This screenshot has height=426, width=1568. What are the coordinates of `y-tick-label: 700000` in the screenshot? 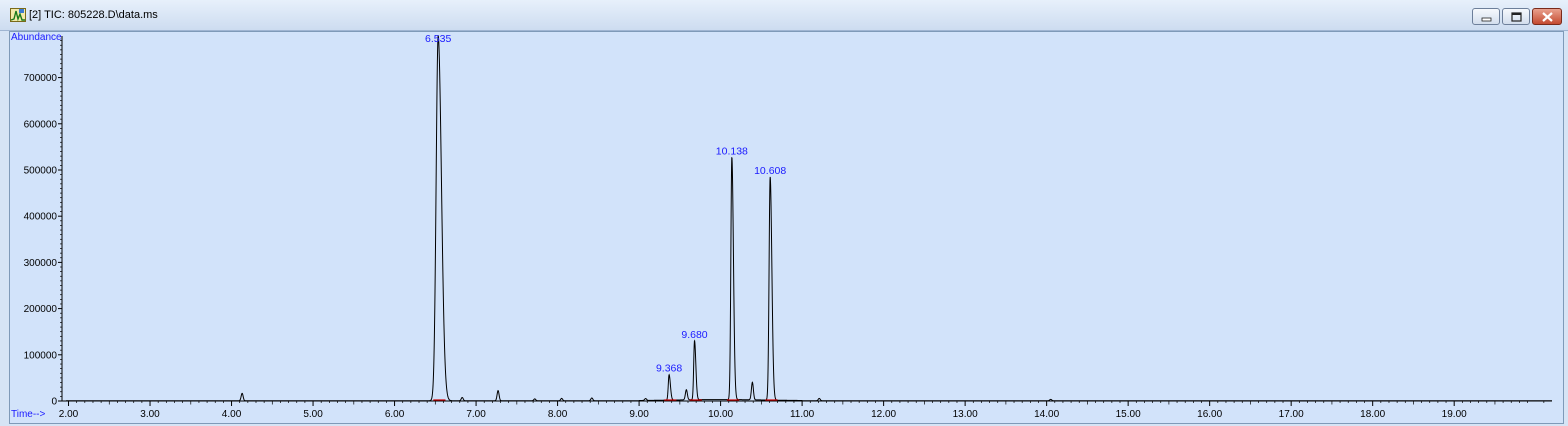 It's located at (41, 78).